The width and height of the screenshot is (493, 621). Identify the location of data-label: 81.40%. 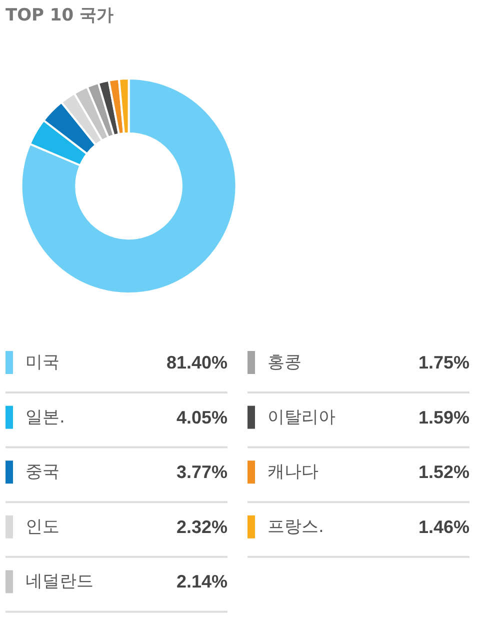
(197, 362).